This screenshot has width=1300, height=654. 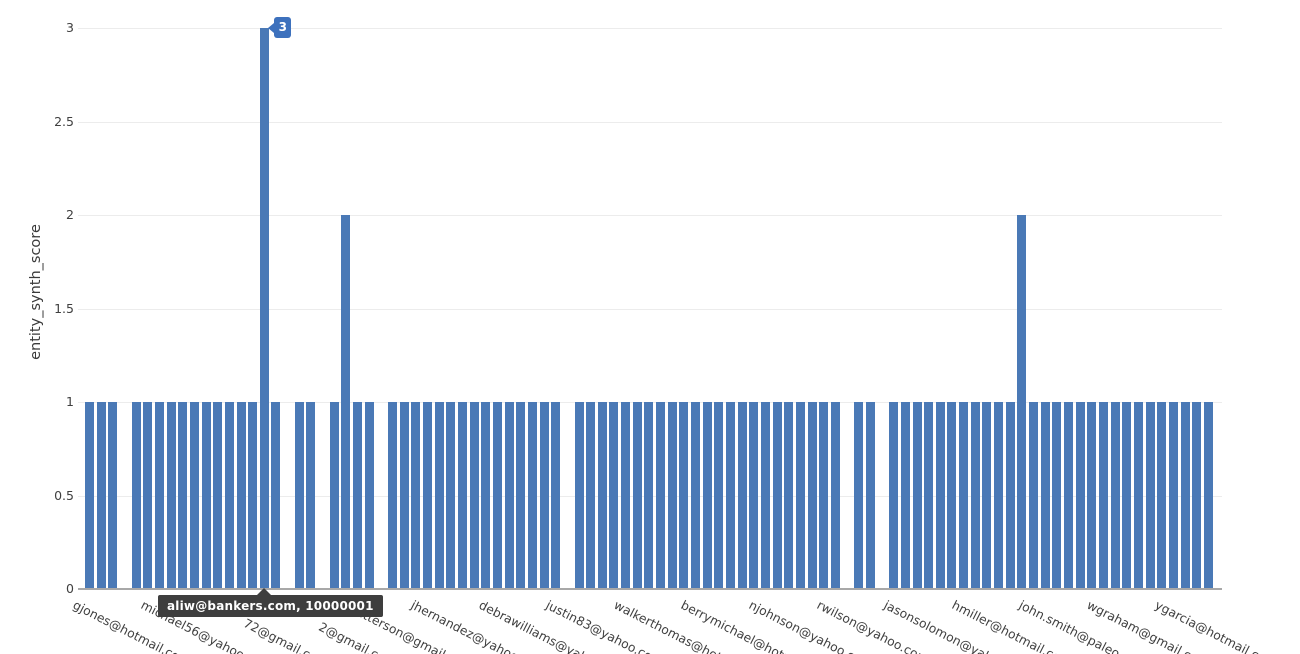 What do you see at coordinates (70, 588) in the screenshot?
I see `y-tick-label: 0` at bounding box center [70, 588].